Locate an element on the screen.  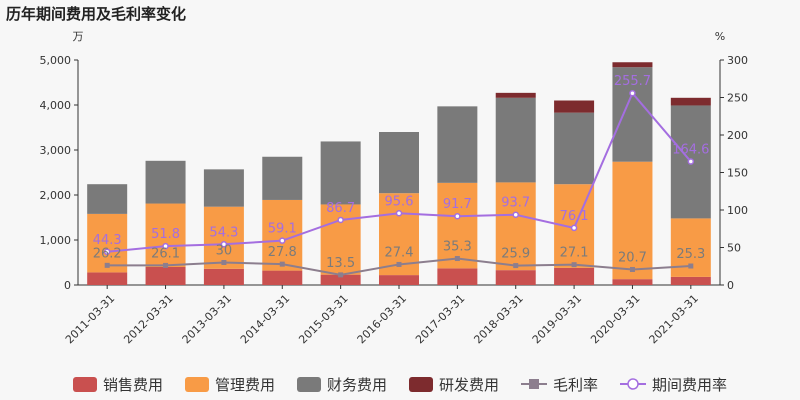
gross-margin-data-label: 27.4 is located at coordinates (399, 252).